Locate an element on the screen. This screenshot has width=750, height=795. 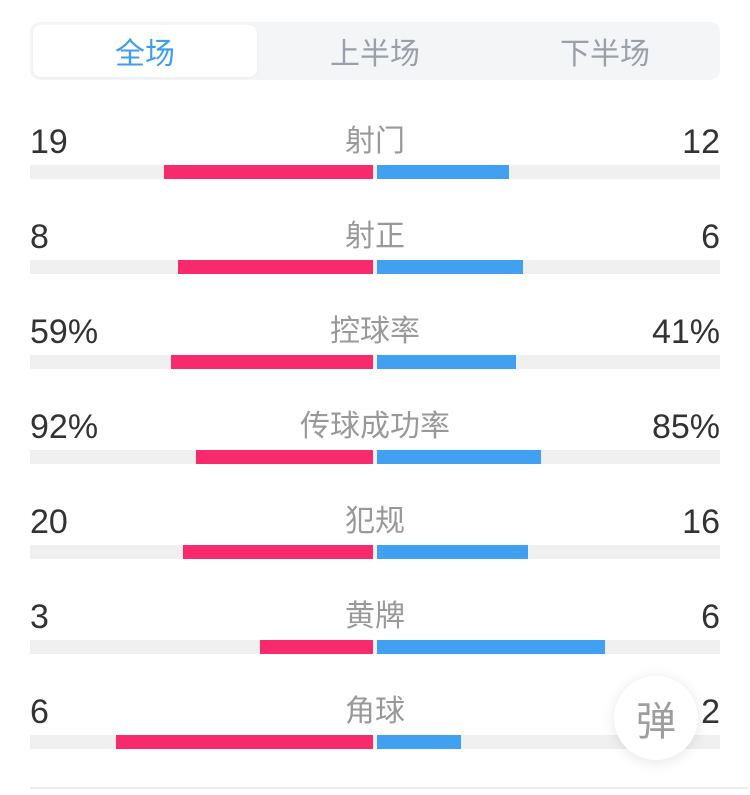
tab-full-match: 全场 is located at coordinates (145, 51).